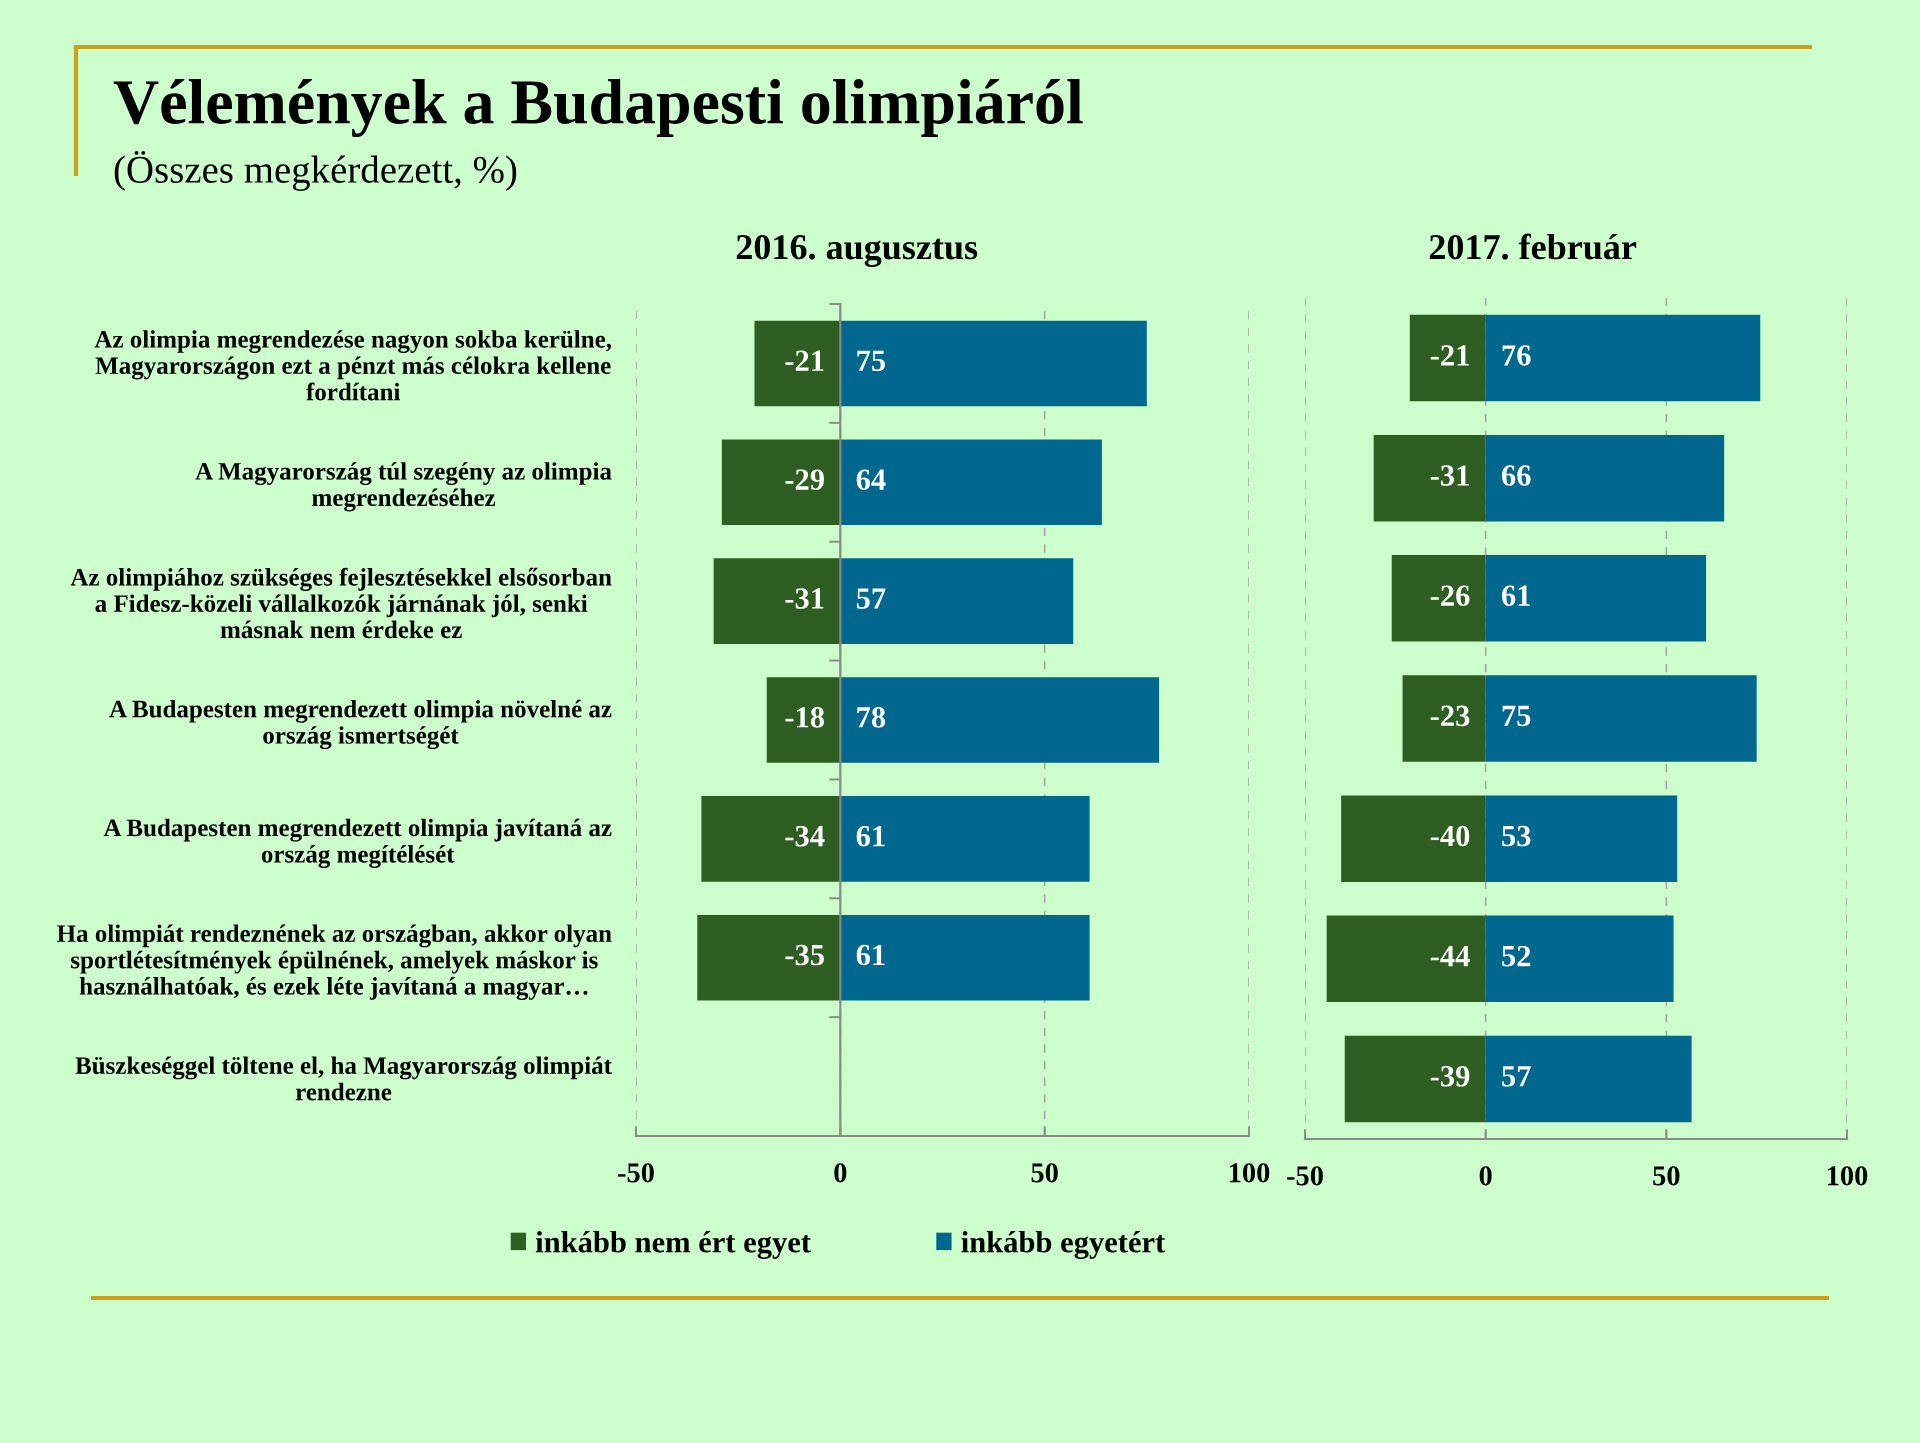  Describe the element at coordinates (343, 1078) in the screenshot. I see `y-tick-label: Büszkeséggel töltene el, ha Magyarország olimpiát rendezne` at that location.